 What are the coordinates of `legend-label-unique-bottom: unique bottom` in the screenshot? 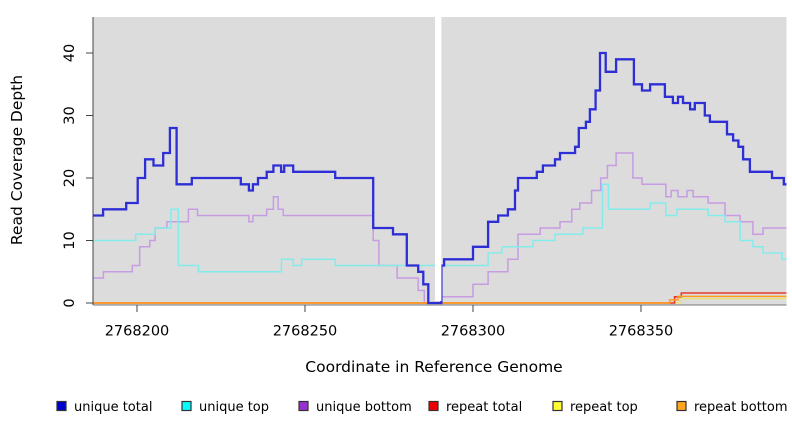 It's located at (364, 407).